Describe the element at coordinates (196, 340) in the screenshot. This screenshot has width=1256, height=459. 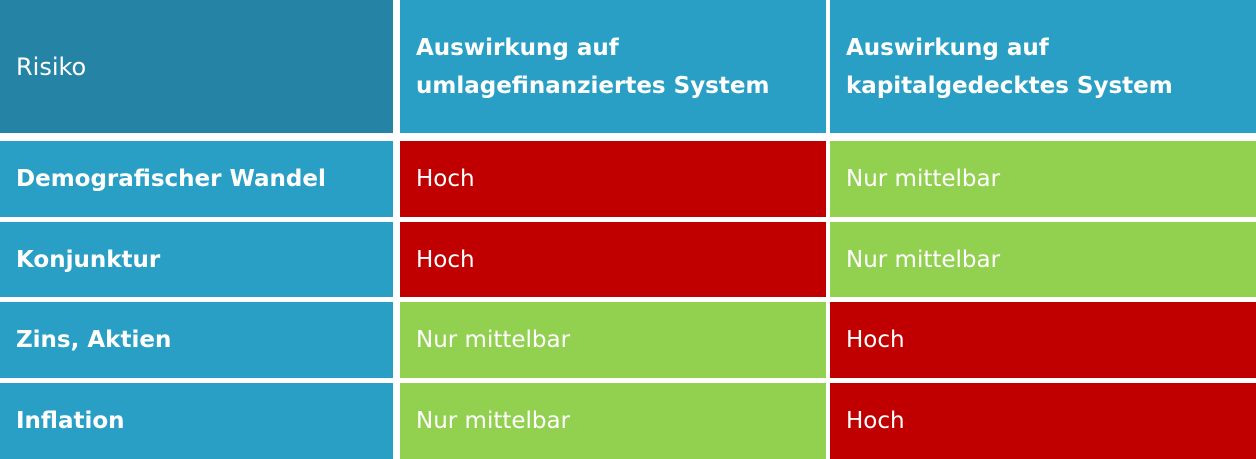
I see `row-label: Zins, Aktien` at that location.